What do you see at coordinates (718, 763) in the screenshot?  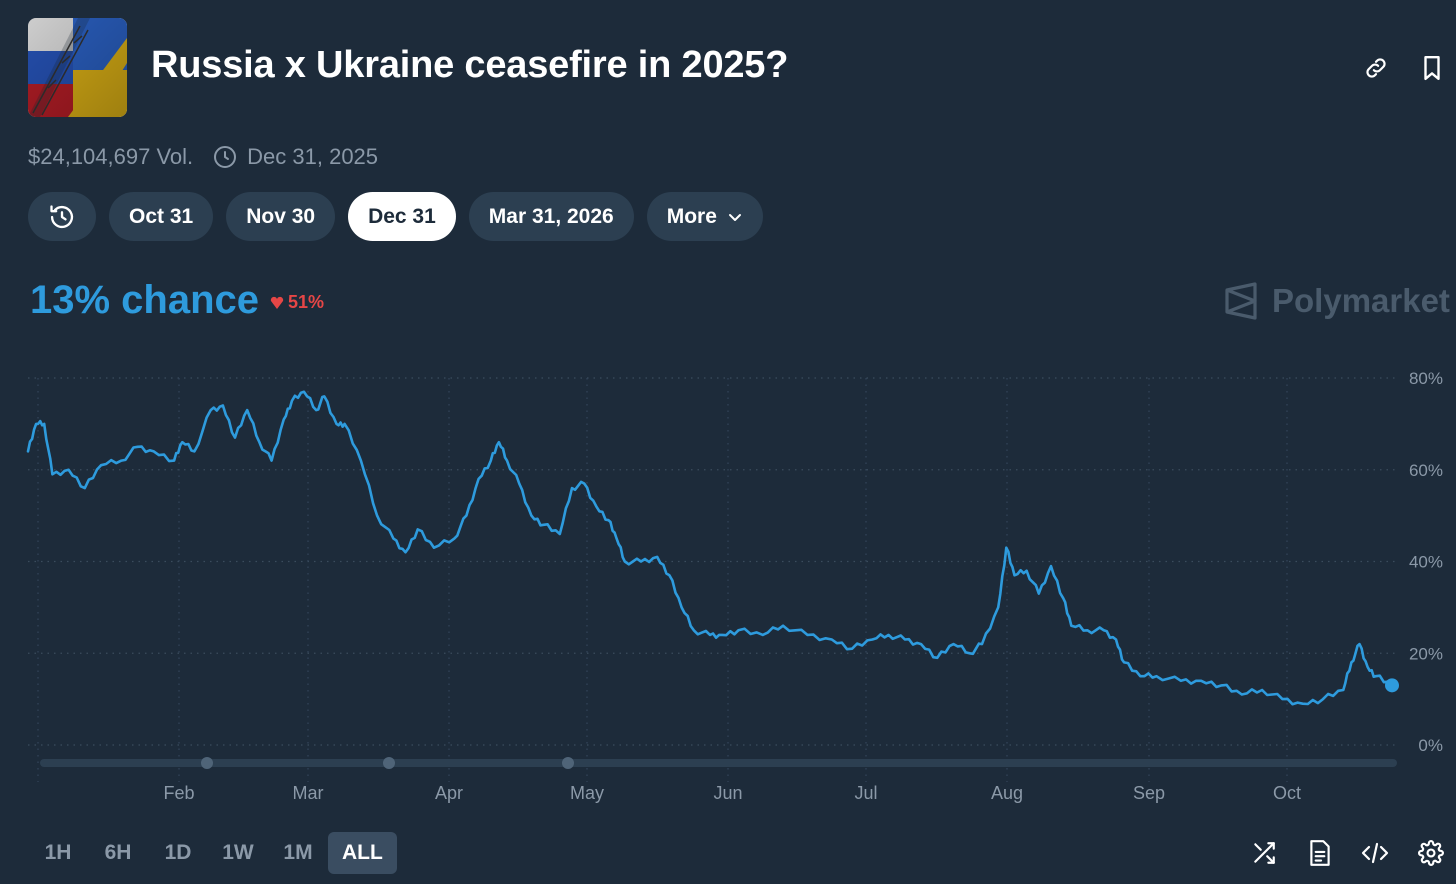 I see `timeline-track` at bounding box center [718, 763].